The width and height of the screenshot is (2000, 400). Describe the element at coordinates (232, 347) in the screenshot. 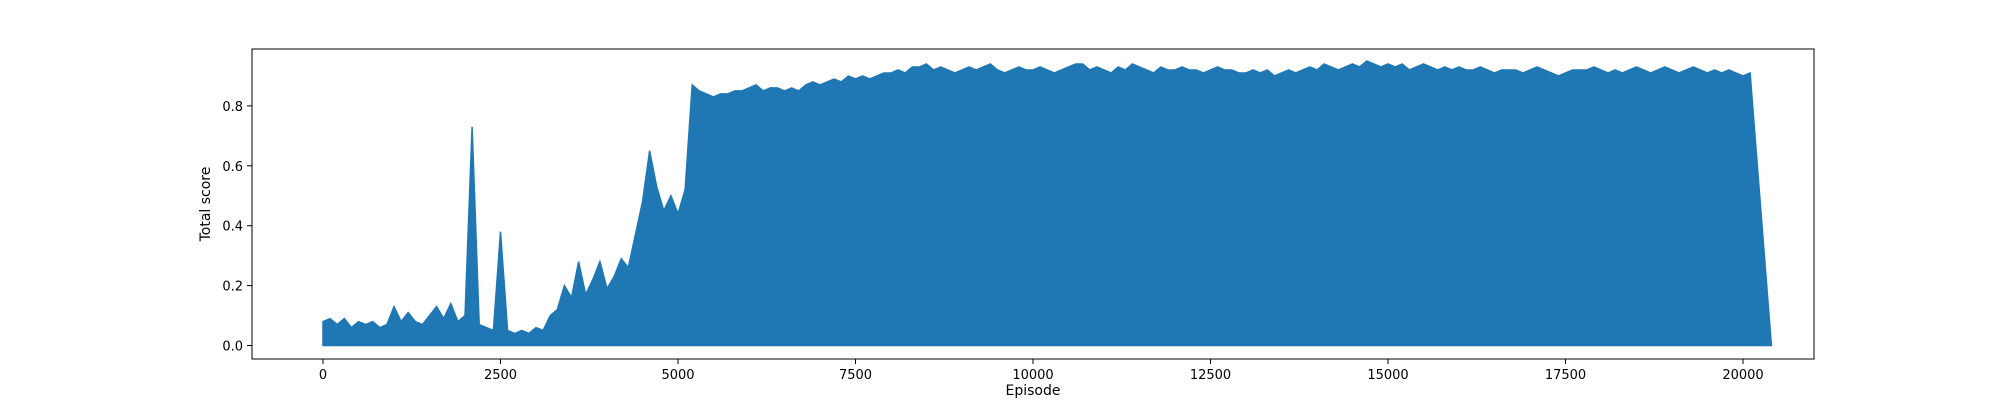

I see `y-tick-label: 0.0` at that location.